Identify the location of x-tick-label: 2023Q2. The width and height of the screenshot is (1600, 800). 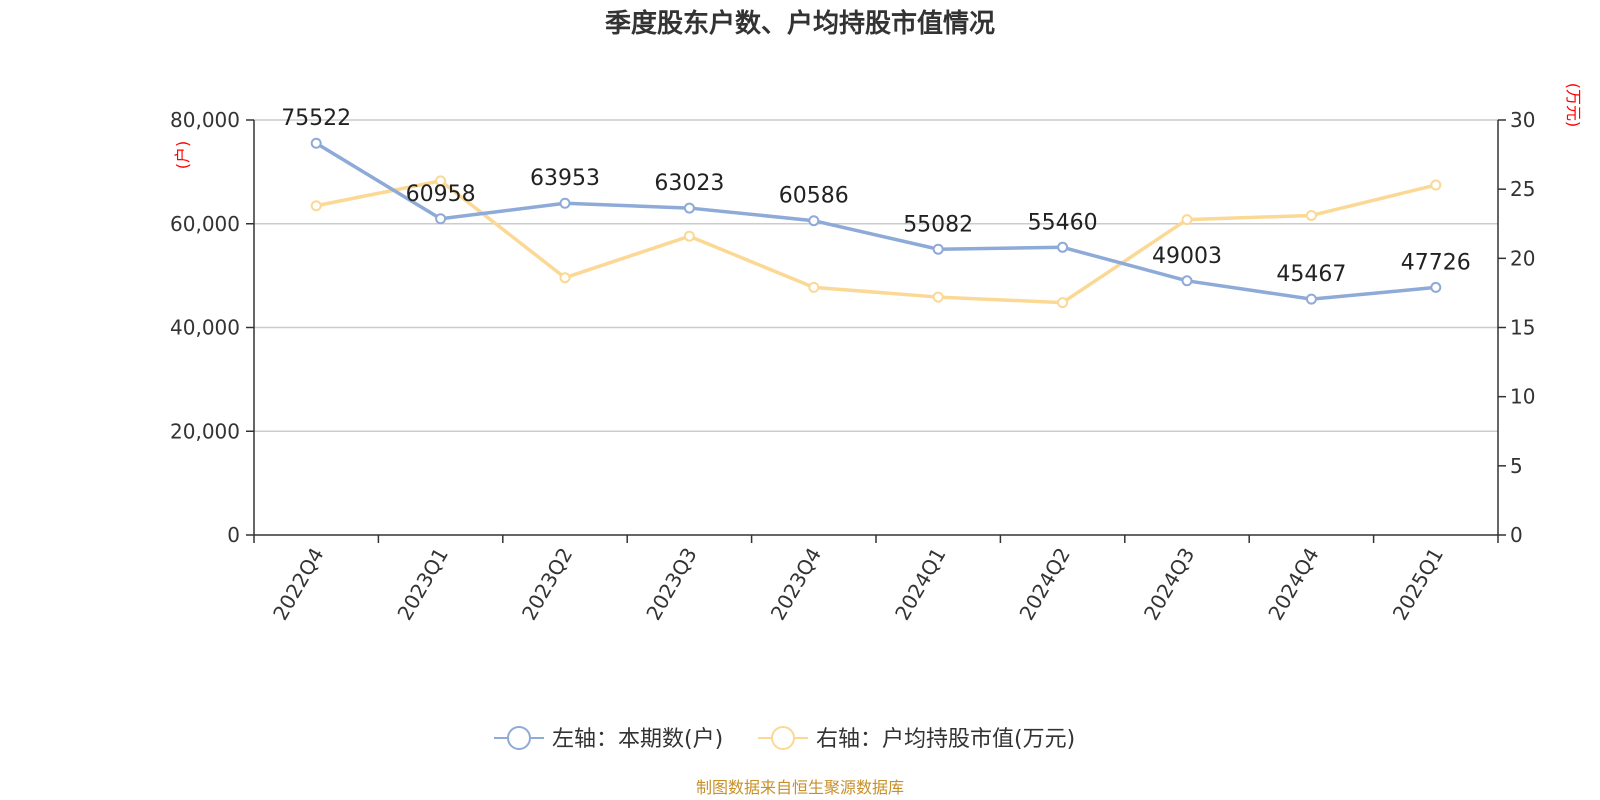
(547, 584).